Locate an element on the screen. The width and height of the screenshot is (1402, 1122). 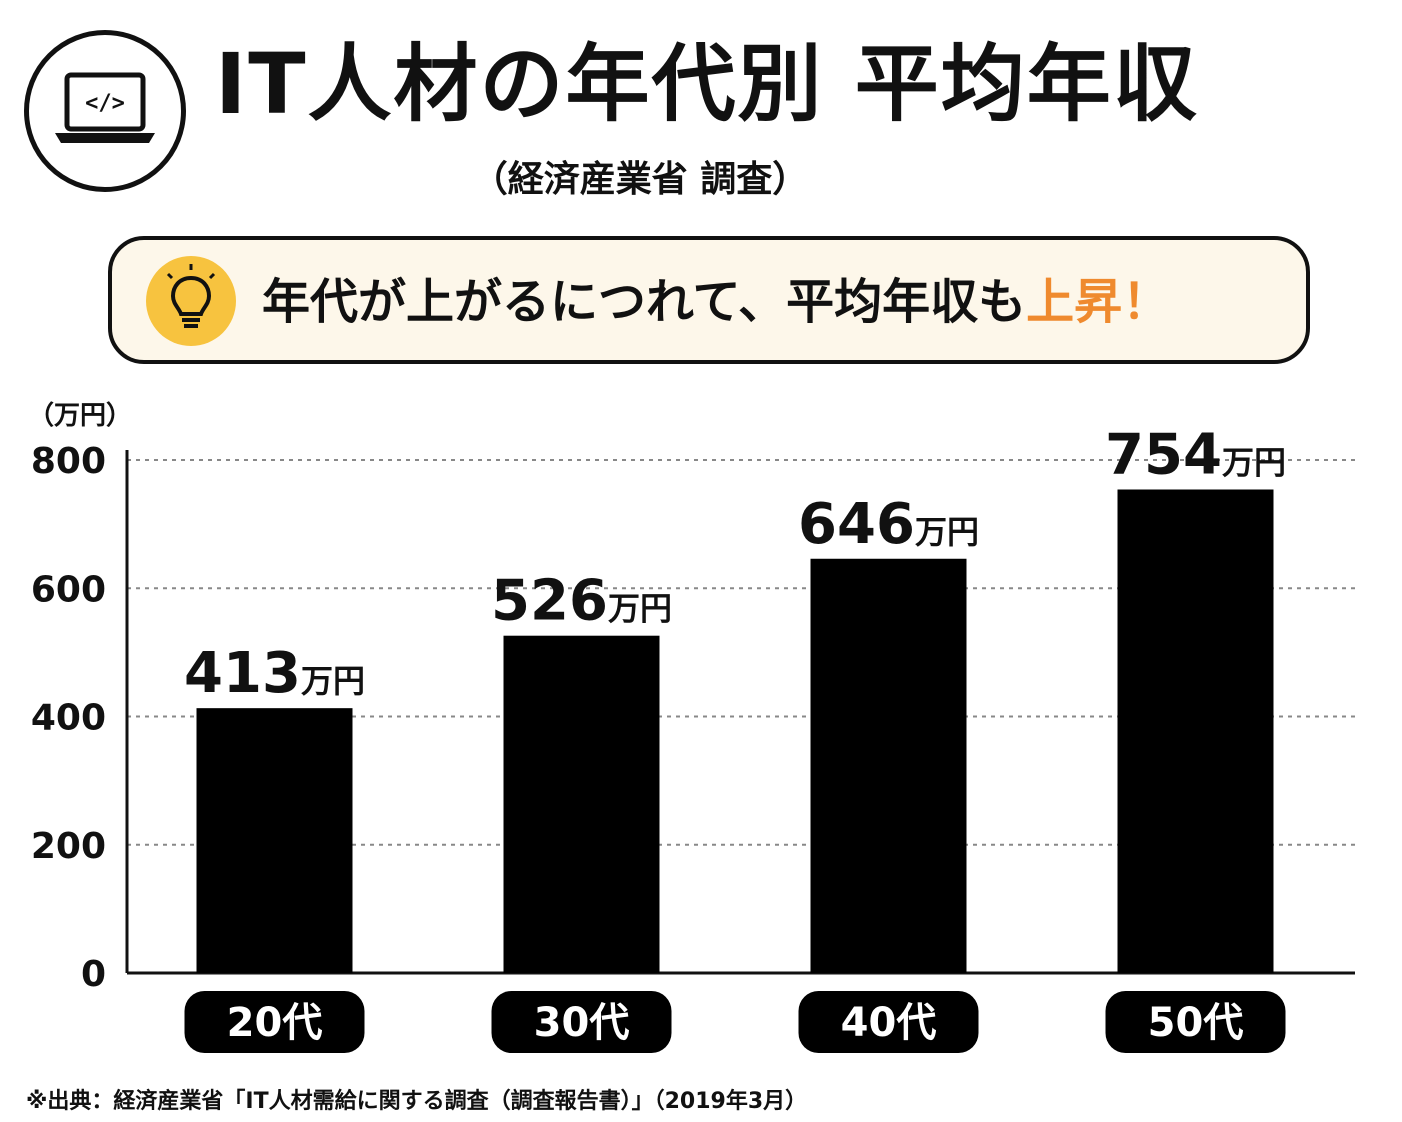
data-label: 526万円 is located at coordinates (581, 601).